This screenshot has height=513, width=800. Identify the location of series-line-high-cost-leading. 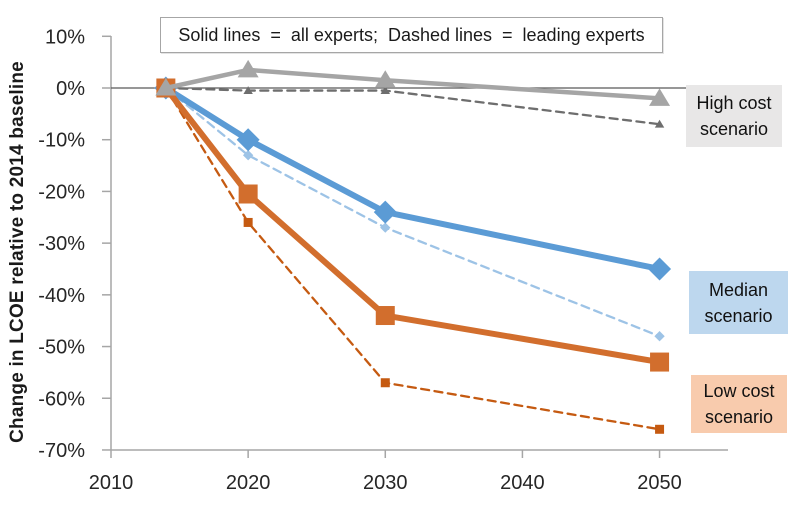
(412, 106).